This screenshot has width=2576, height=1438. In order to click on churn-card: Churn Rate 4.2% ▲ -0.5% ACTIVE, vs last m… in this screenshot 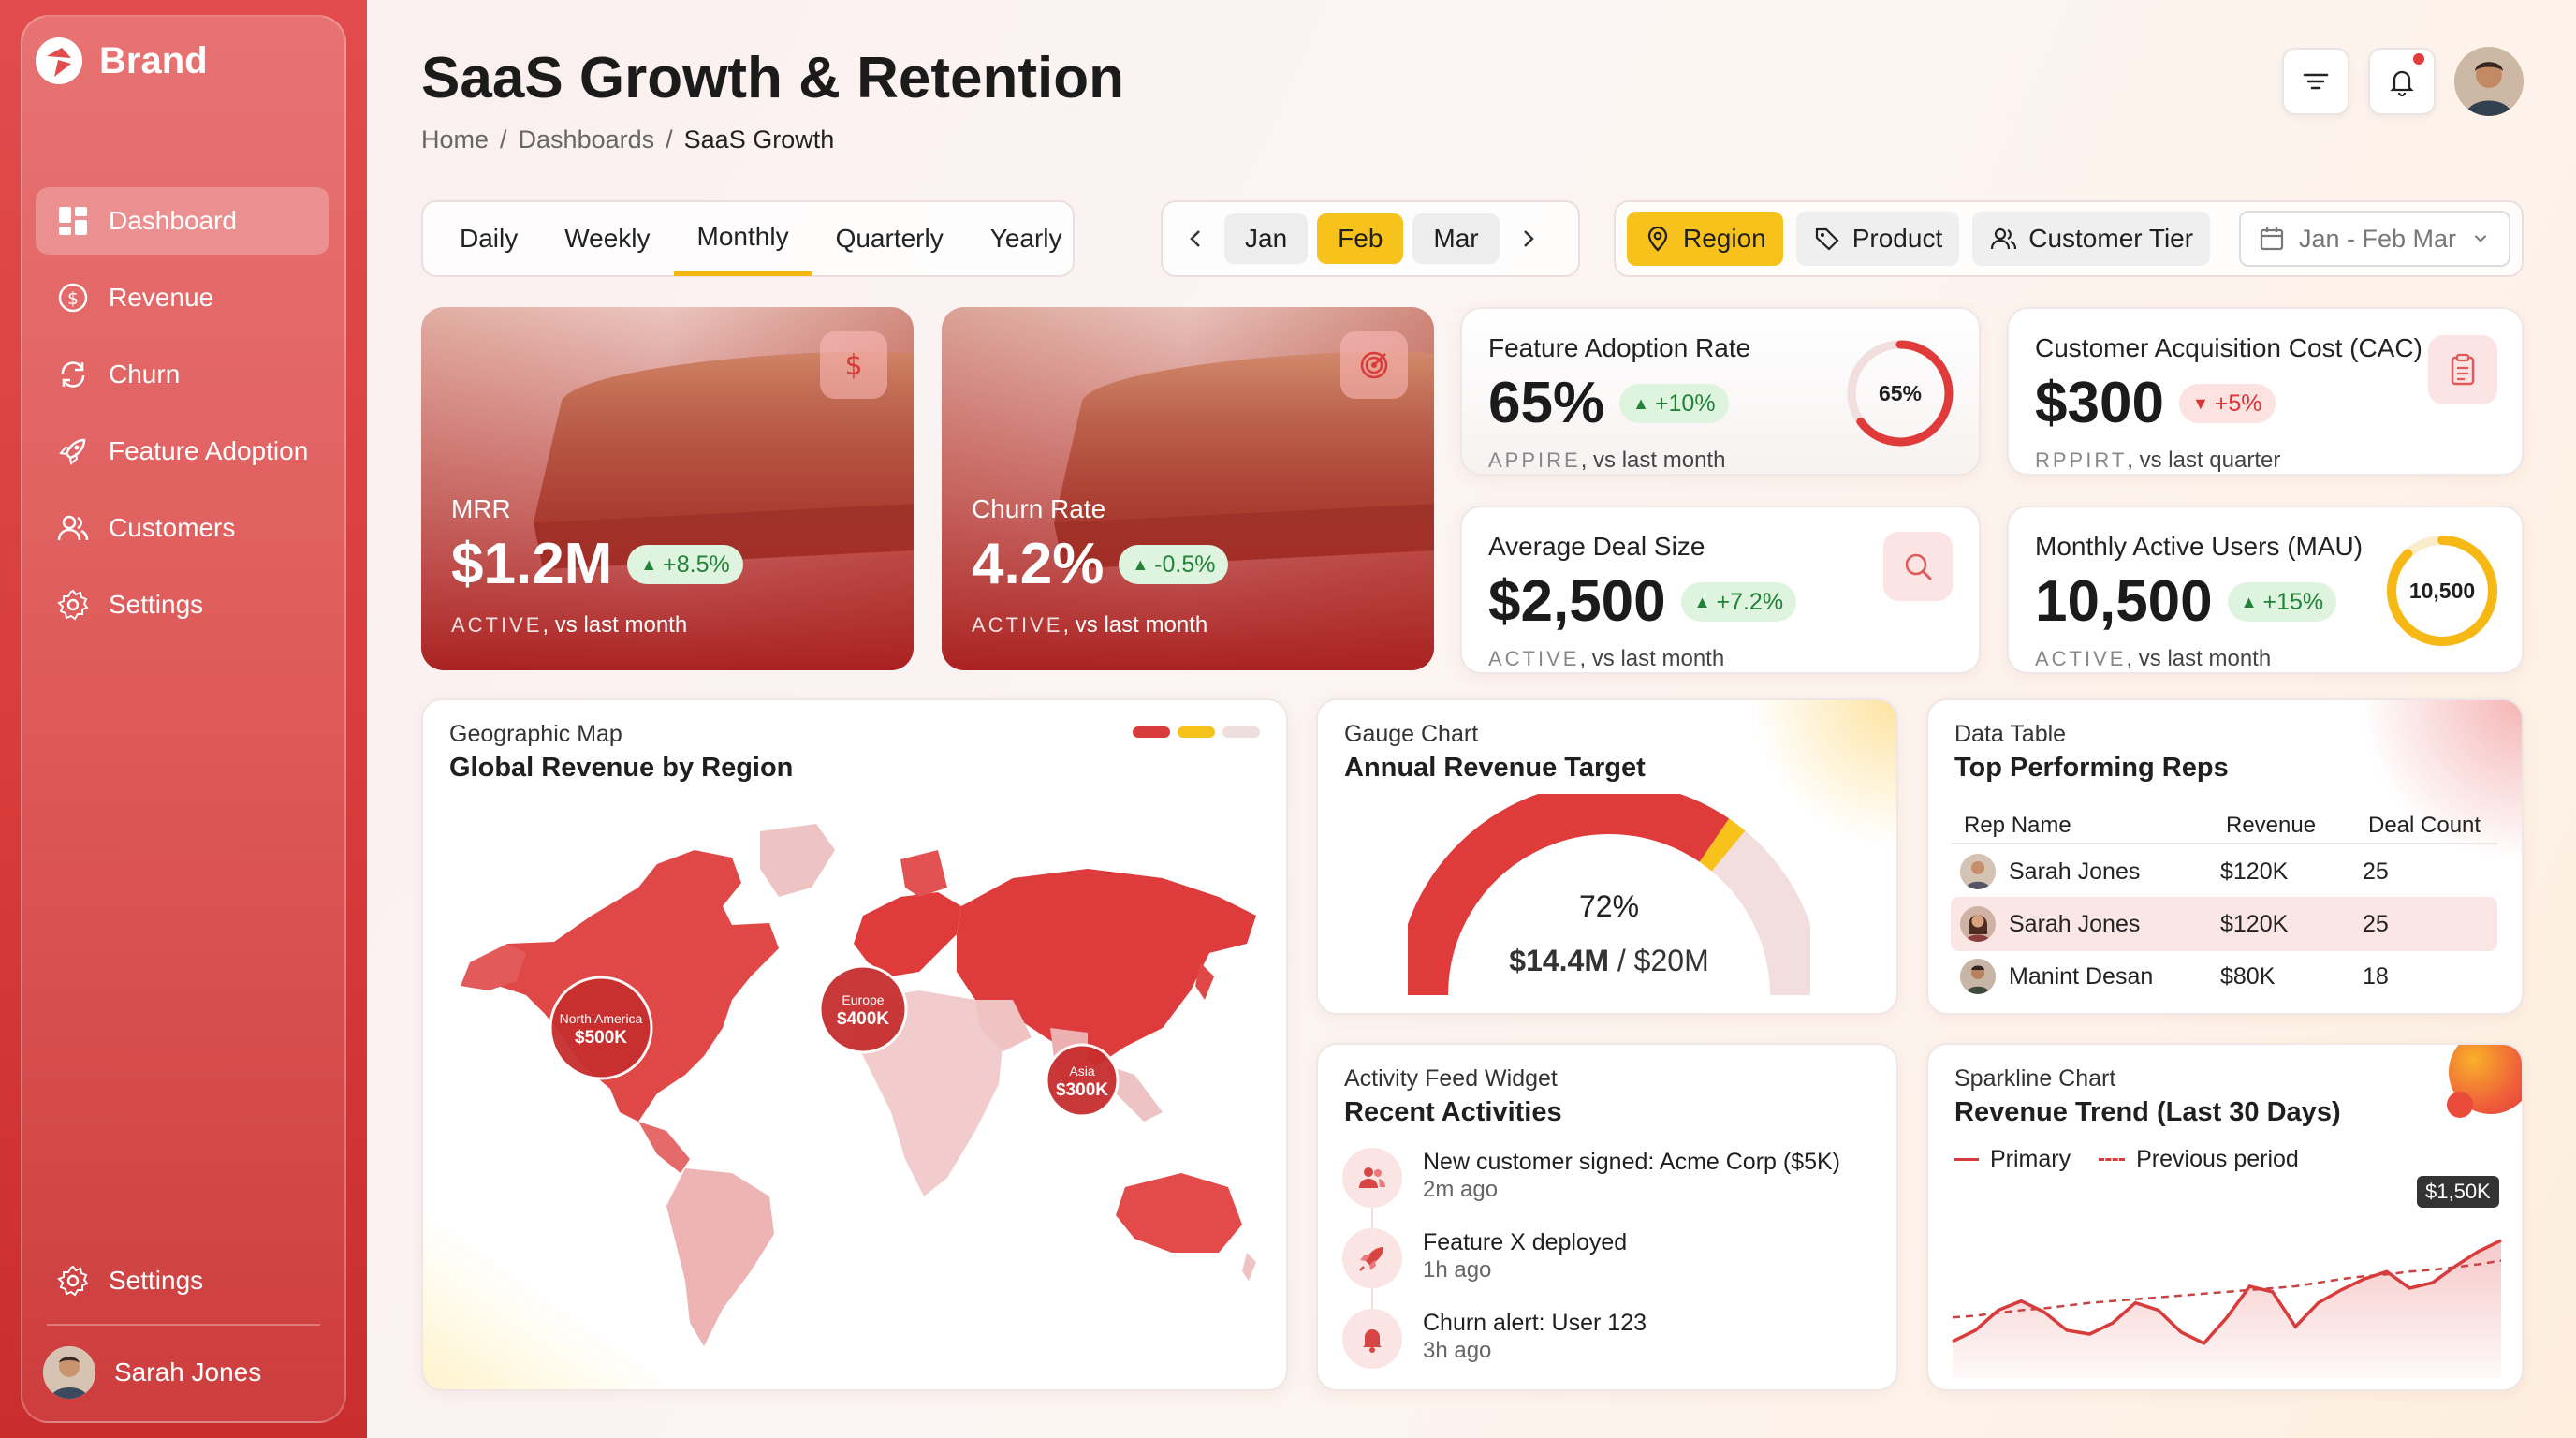, I will do `click(1188, 488)`.